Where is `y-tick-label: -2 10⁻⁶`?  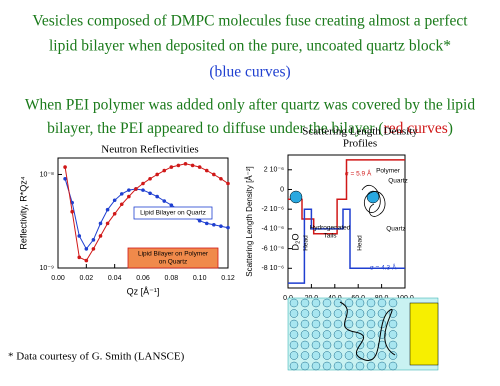 y-tick-label: -2 10⁻⁶ is located at coordinates (272, 209).